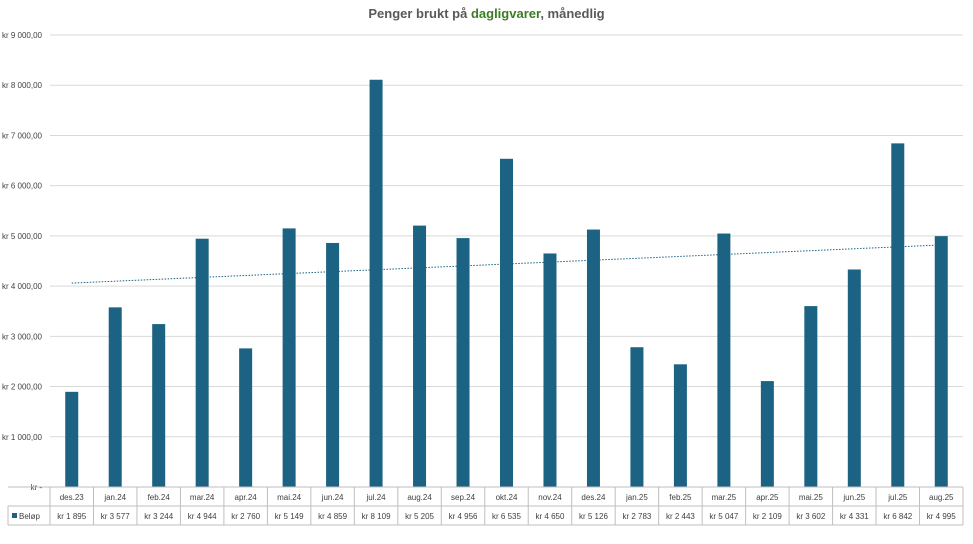 The width and height of the screenshot is (973, 544). I want to click on data-table-value: kr 5 047, so click(723, 516).